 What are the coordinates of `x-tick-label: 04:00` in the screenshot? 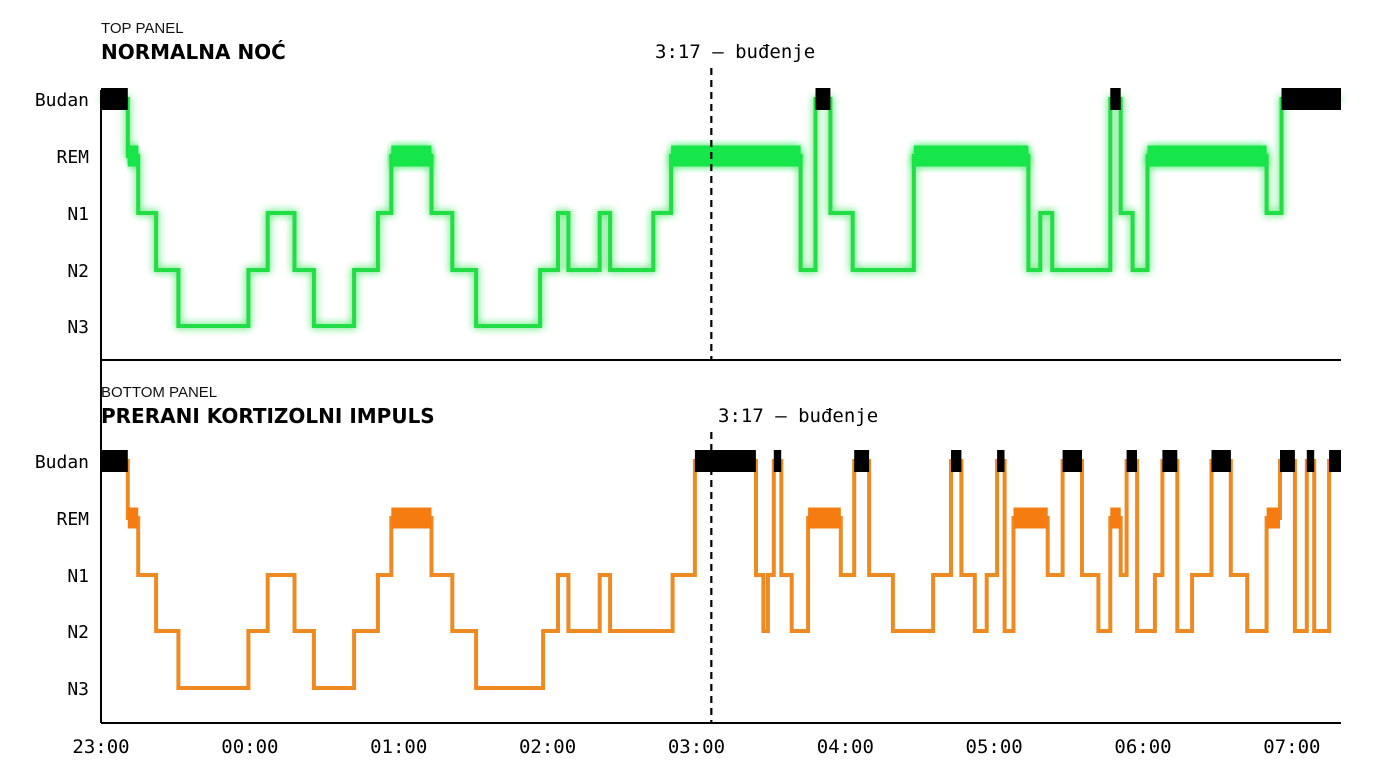 It's located at (845, 747).